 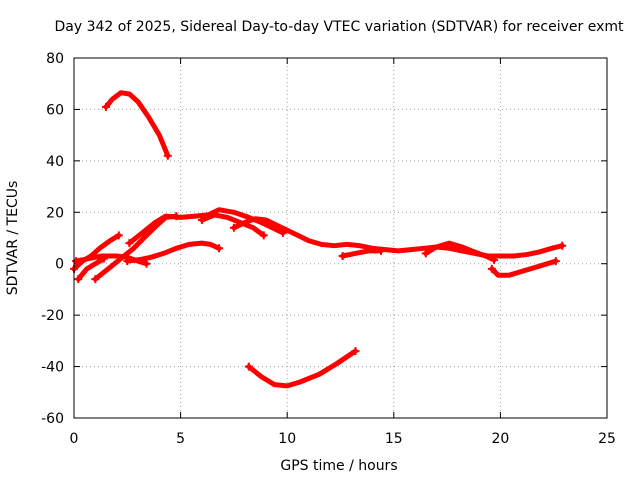 What do you see at coordinates (52, 419) in the screenshot?
I see `y-tick-label: -60` at bounding box center [52, 419].